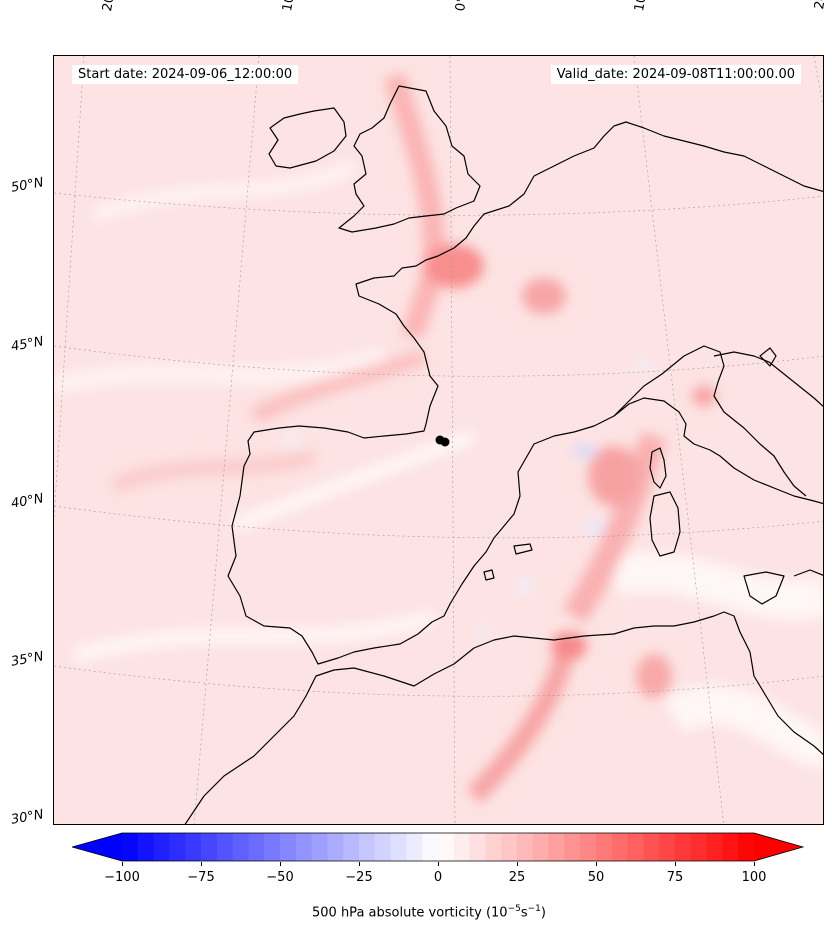 This screenshot has height=936, width=832. What do you see at coordinates (110, 6) in the screenshot?
I see `lon-label-20w: 20°W` at bounding box center [110, 6].